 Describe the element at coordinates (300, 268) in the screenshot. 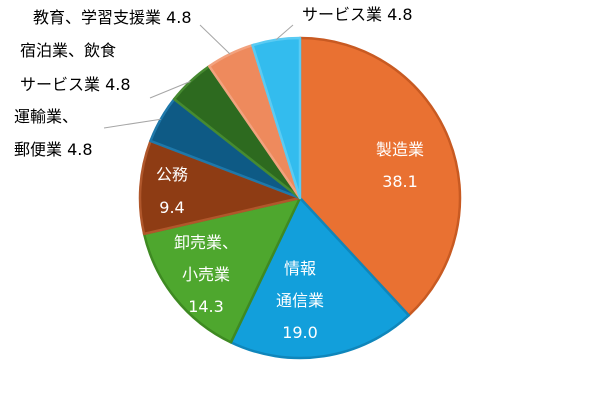

I see `slice-category-label: 情報` at that location.